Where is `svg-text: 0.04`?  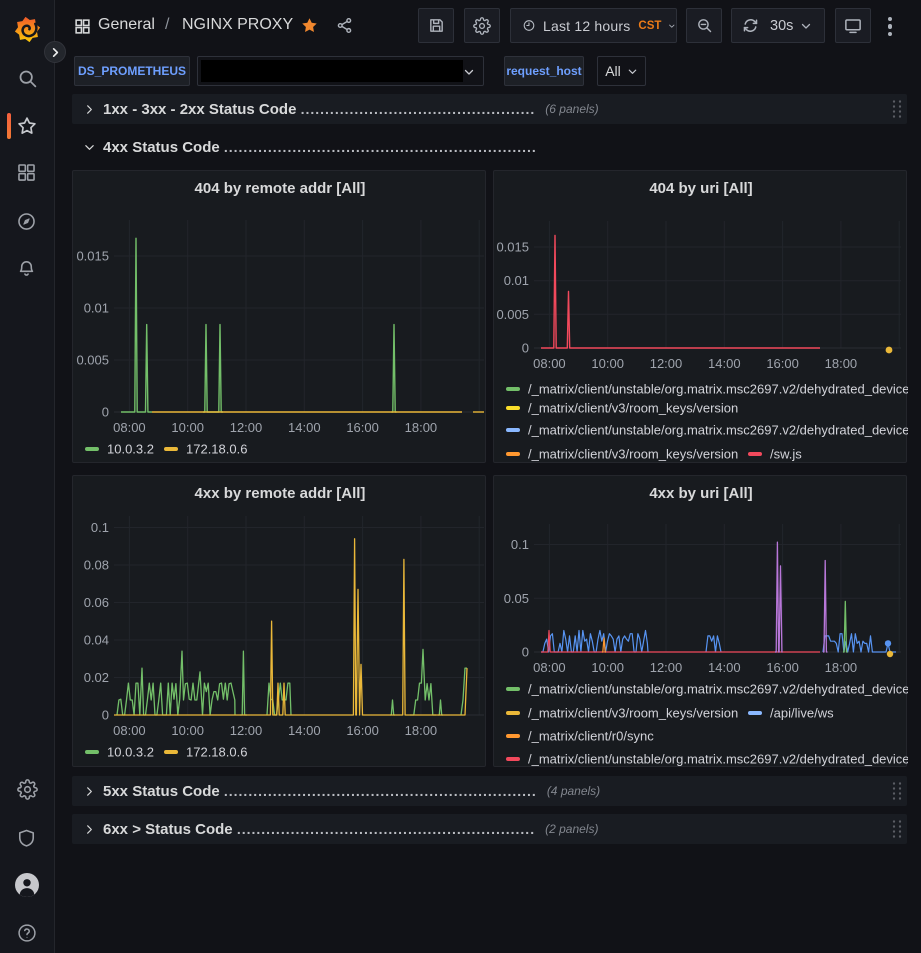 svg-text: 0.04 is located at coordinates (96, 640).